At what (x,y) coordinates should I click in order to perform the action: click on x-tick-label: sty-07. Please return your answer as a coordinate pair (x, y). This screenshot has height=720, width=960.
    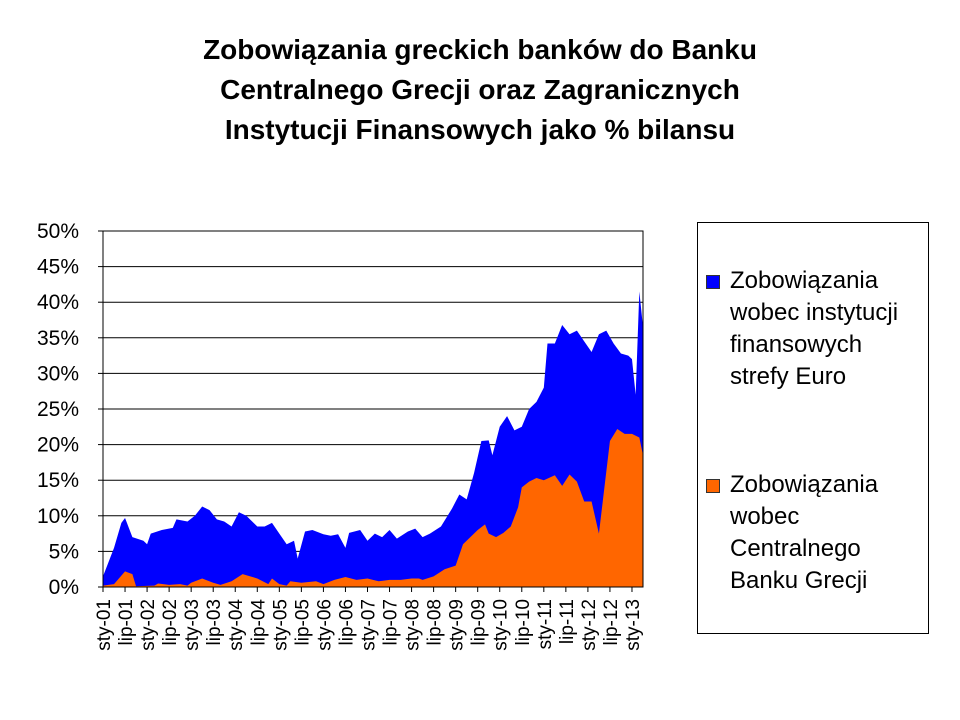
    Looking at the image, I should click on (368, 625).